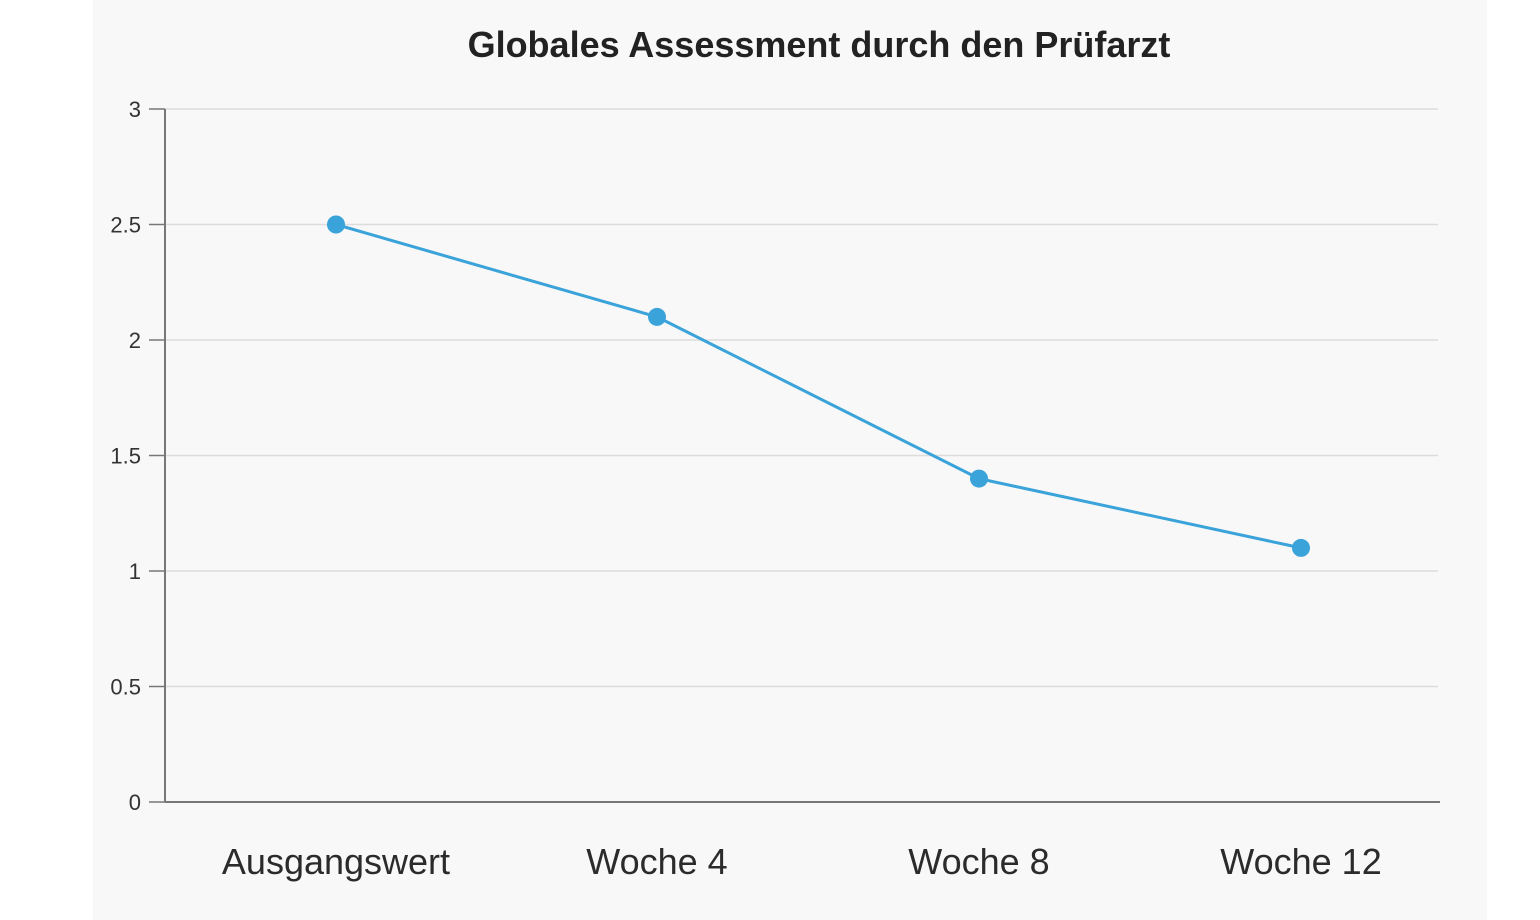 Image resolution: width=1540 pixels, height=920 pixels. What do you see at coordinates (802, 861) in the screenshot?
I see `x-category-labels: Ausgangswert Woche 4 Woche 8 Woche 12` at bounding box center [802, 861].